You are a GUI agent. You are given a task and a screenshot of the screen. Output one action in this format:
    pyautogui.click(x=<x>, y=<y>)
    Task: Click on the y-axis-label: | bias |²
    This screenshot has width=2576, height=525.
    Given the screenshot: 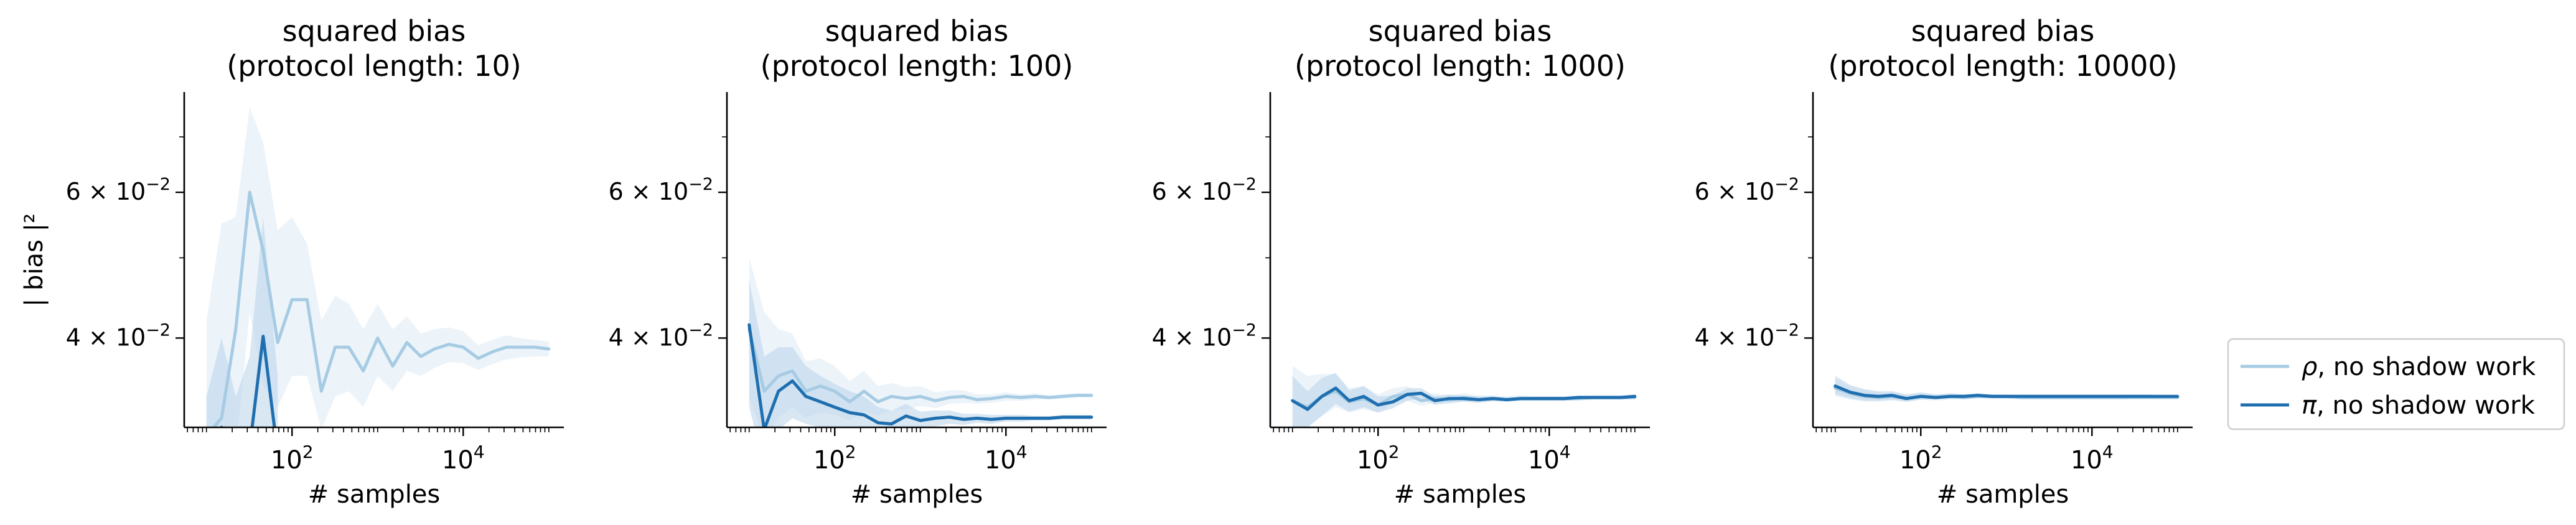 What is the action you would take?
    pyautogui.click(x=34, y=260)
    